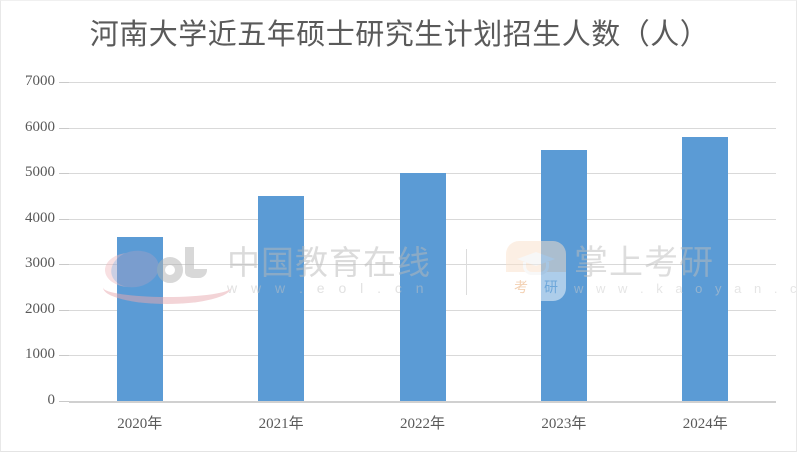 The image size is (797, 452). I want to click on x-axis-tick-label: 2022年, so click(422, 424).